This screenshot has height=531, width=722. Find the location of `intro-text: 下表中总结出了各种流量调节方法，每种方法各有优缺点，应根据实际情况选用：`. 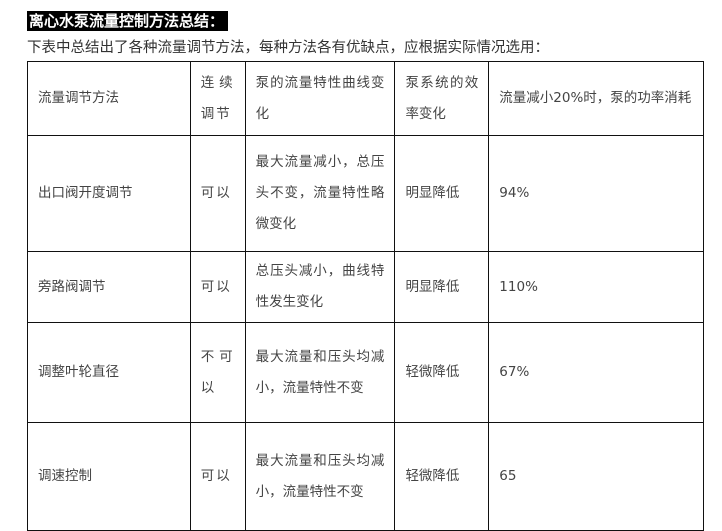

intro-text: 下表中总结出了各种流量调节方法，每种方法各有优缺点，应根据实际情况选用： is located at coordinates (288, 48).